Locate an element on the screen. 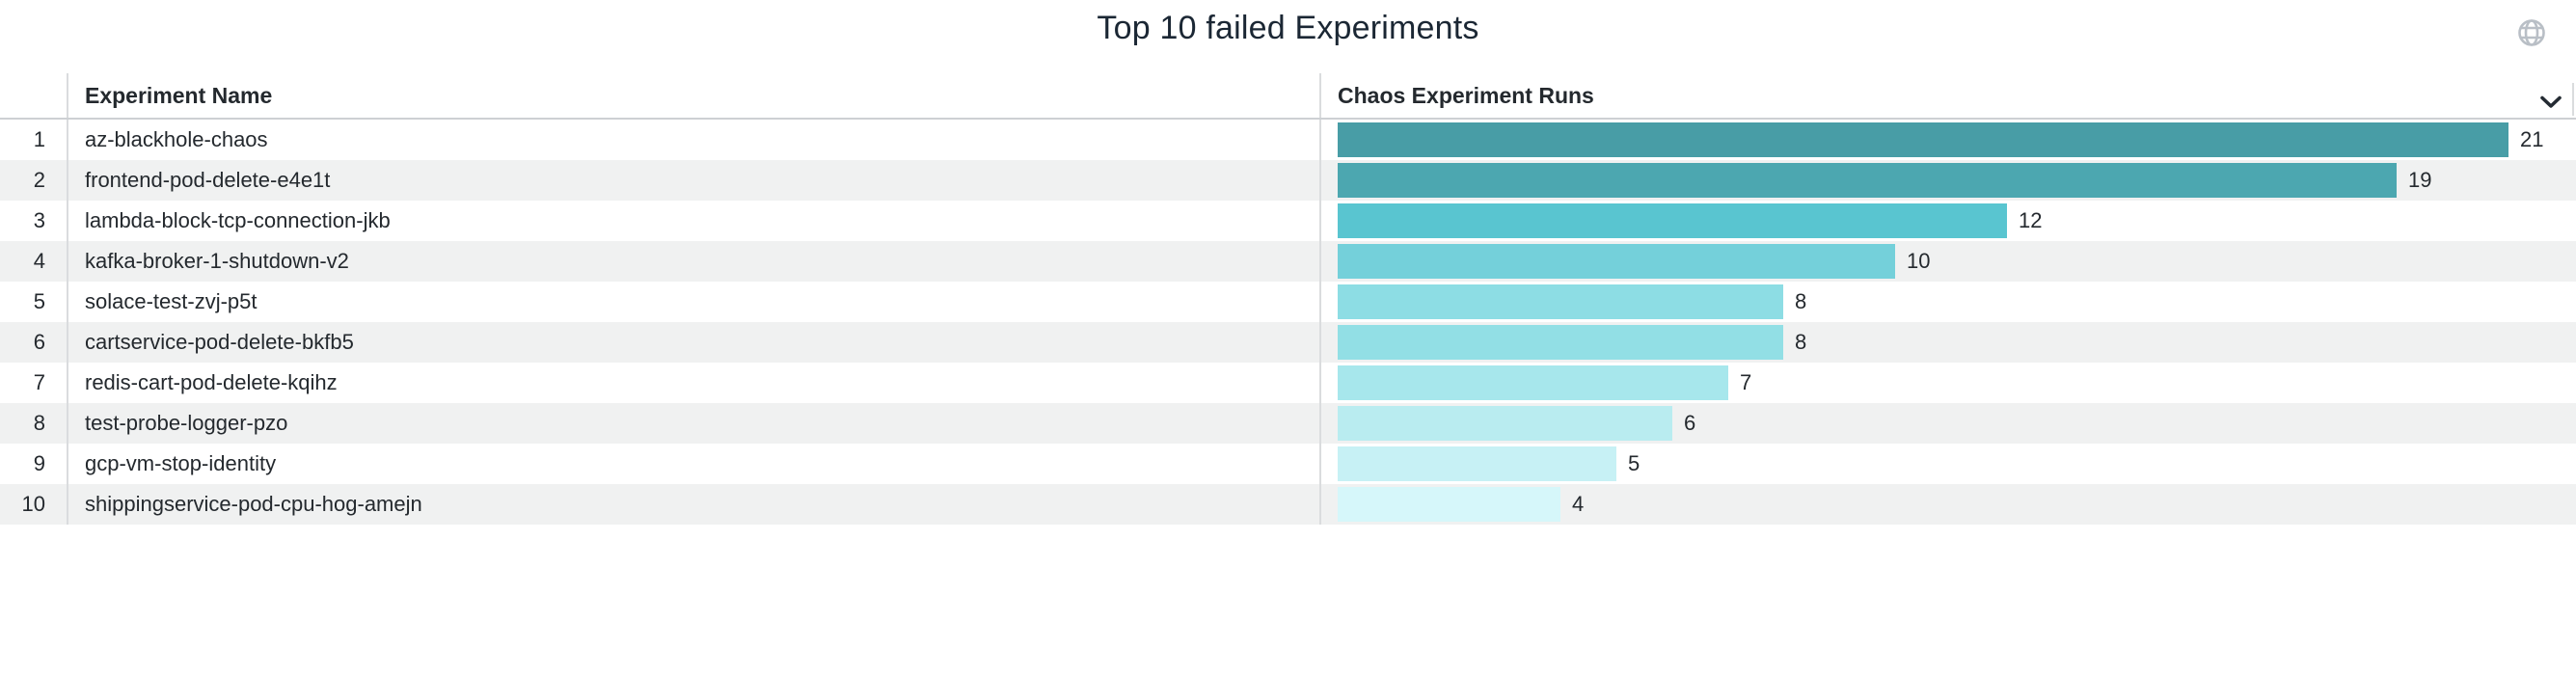 This screenshot has height=675, width=2576. table-header-row: Experiment Name Chaos Experiment Runs is located at coordinates (1288, 96).